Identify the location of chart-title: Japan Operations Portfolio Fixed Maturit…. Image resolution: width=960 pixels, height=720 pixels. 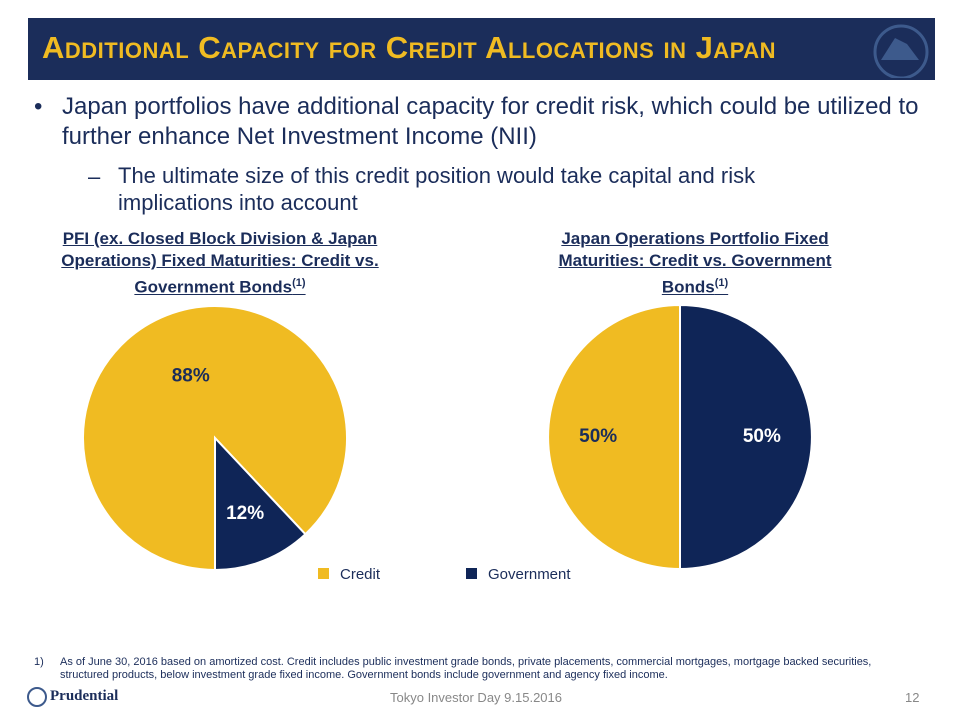
(695, 263).